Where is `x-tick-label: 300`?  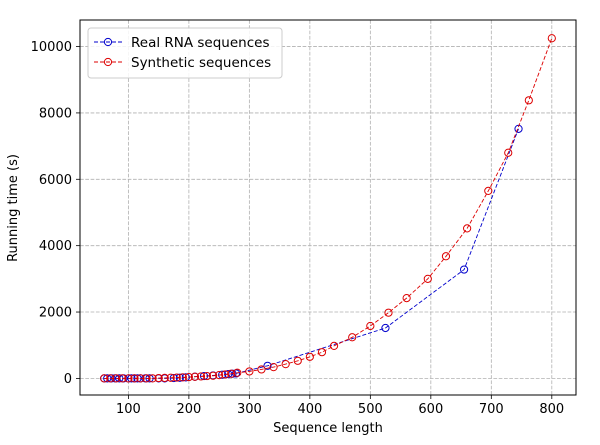
x-tick-label: 300 is located at coordinates (249, 409).